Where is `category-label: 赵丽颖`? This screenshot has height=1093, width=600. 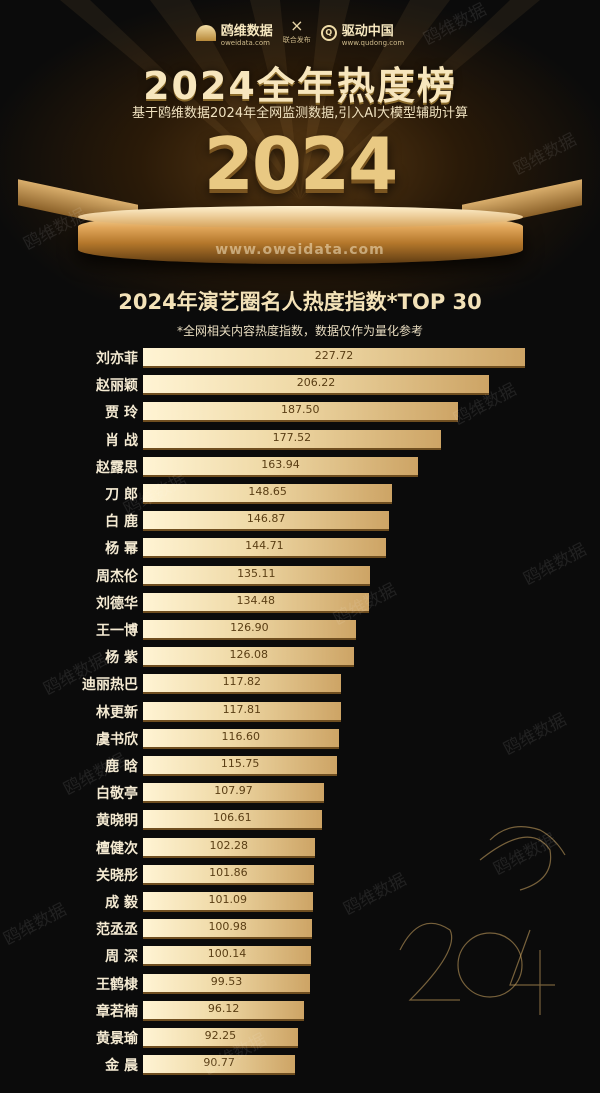 category-label: 赵丽颖 is located at coordinates (117, 386).